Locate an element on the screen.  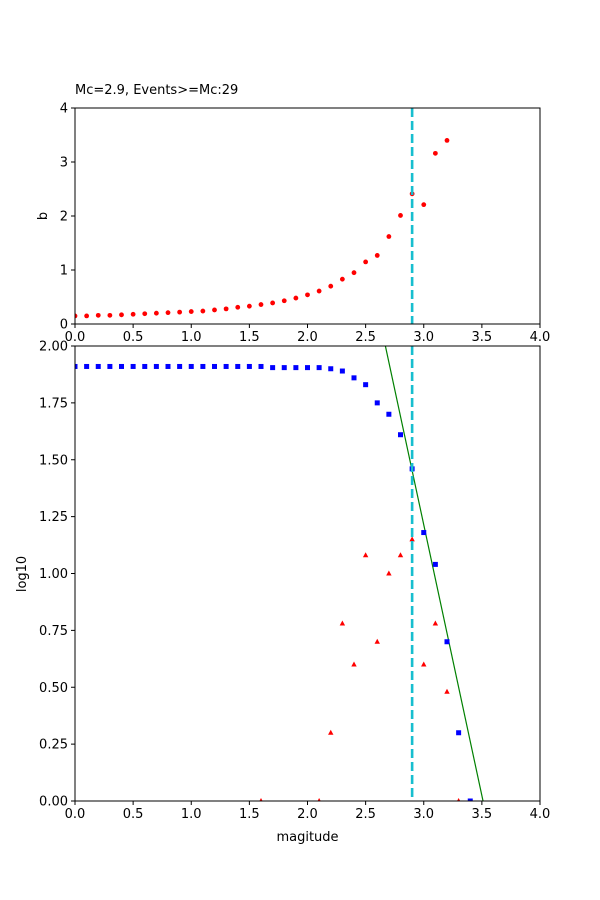
bottom-y-tick-label: 0.50 is located at coordinates (53, 688).